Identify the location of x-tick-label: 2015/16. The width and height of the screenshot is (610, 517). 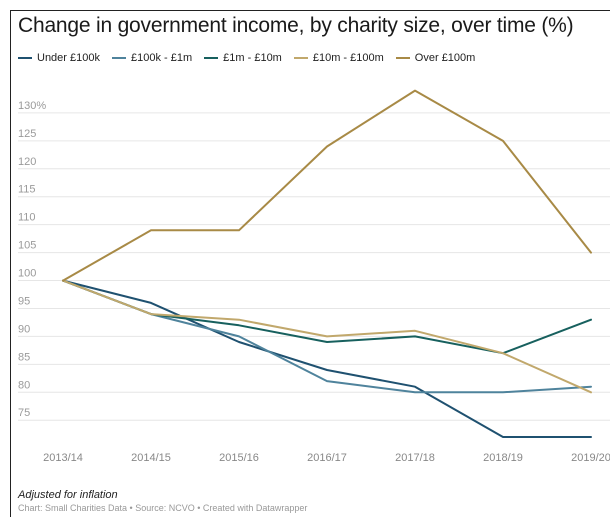
(239, 458).